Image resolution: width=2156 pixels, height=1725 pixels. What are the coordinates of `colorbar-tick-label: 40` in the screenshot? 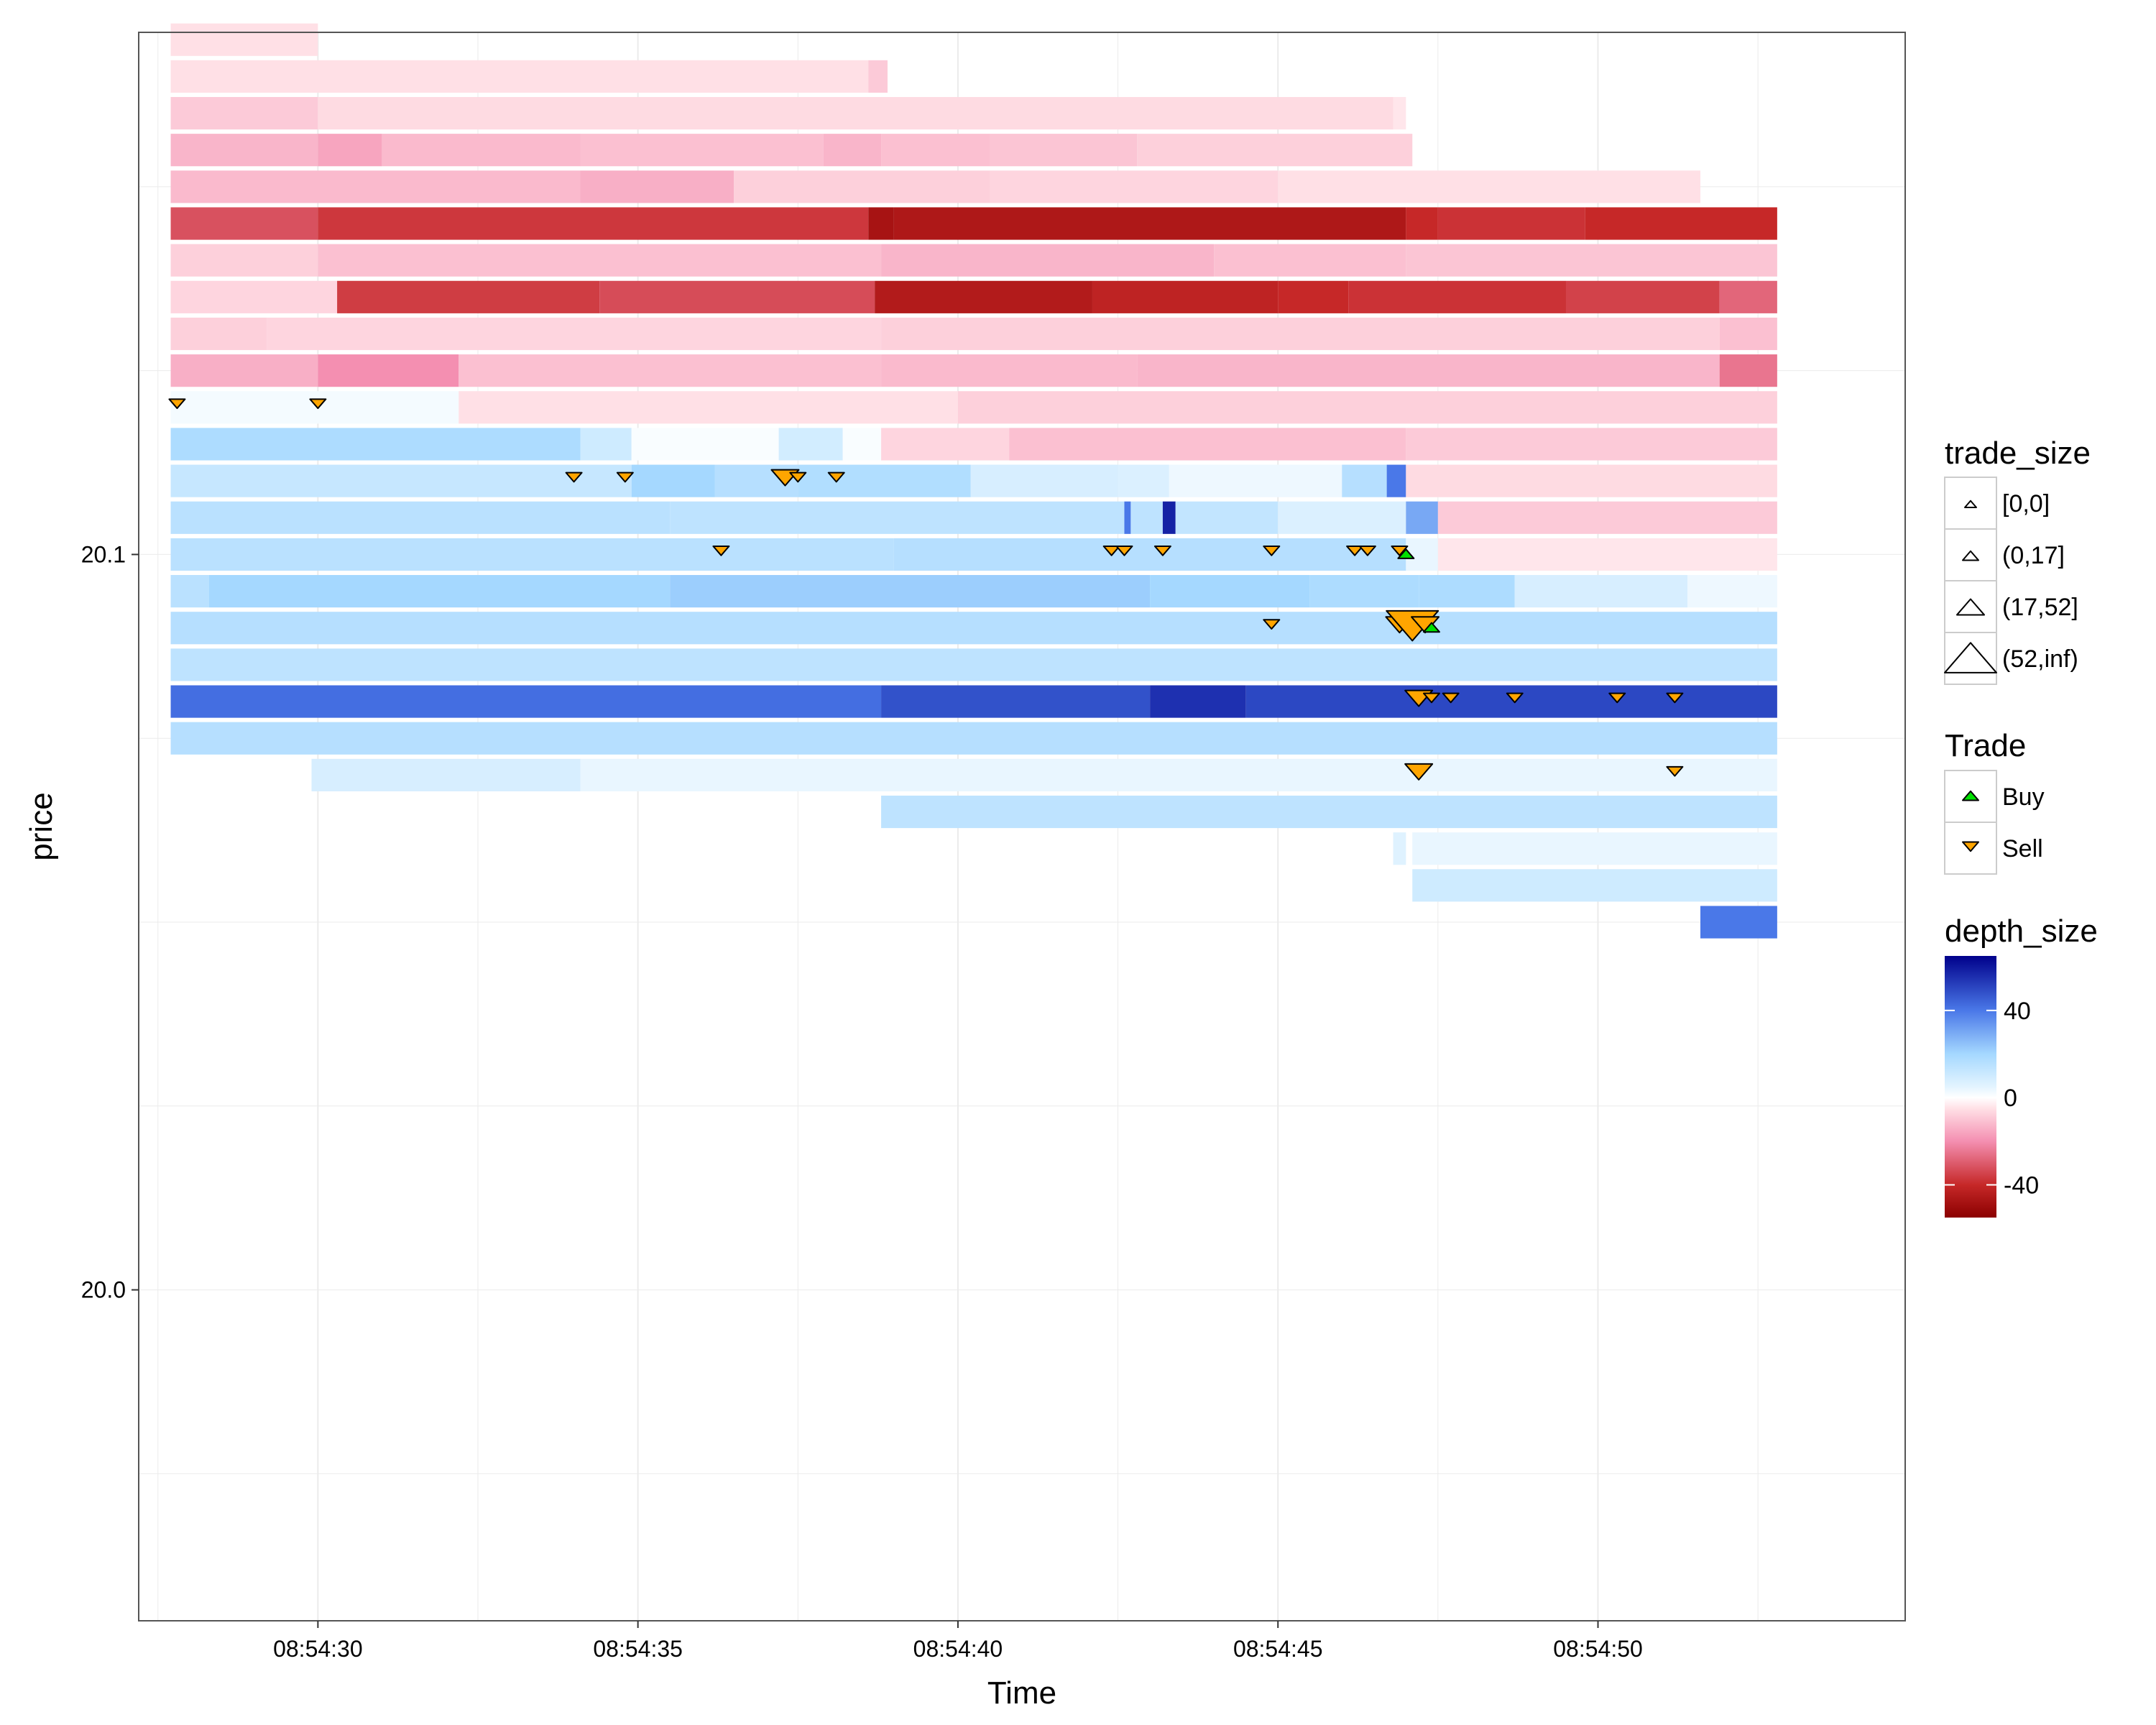 It's located at (2018, 1011).